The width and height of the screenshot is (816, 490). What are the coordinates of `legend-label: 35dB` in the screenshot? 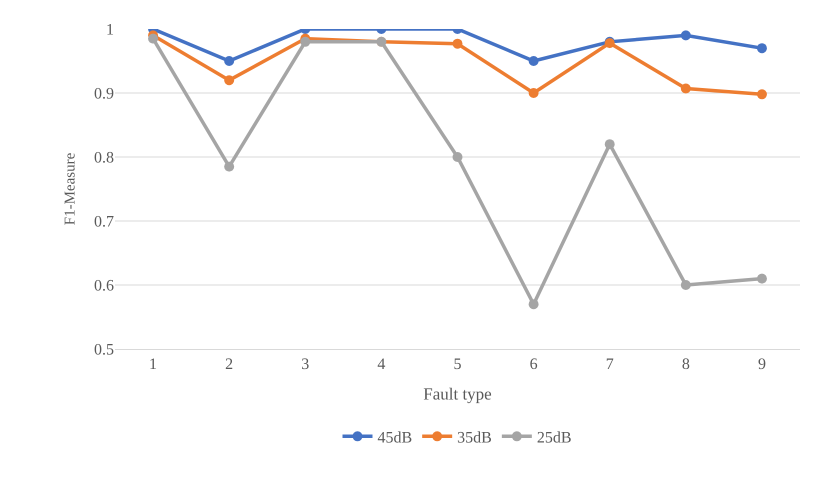 It's located at (474, 438).